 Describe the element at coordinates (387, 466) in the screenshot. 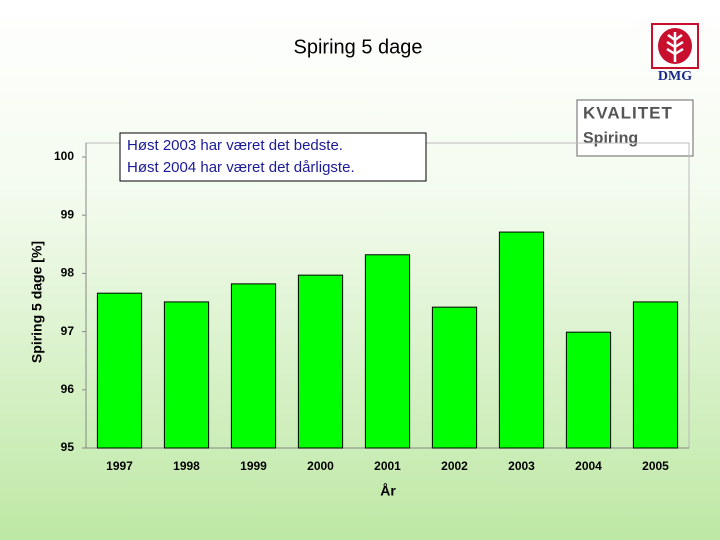

I see `x-tick-label: 2001` at that location.